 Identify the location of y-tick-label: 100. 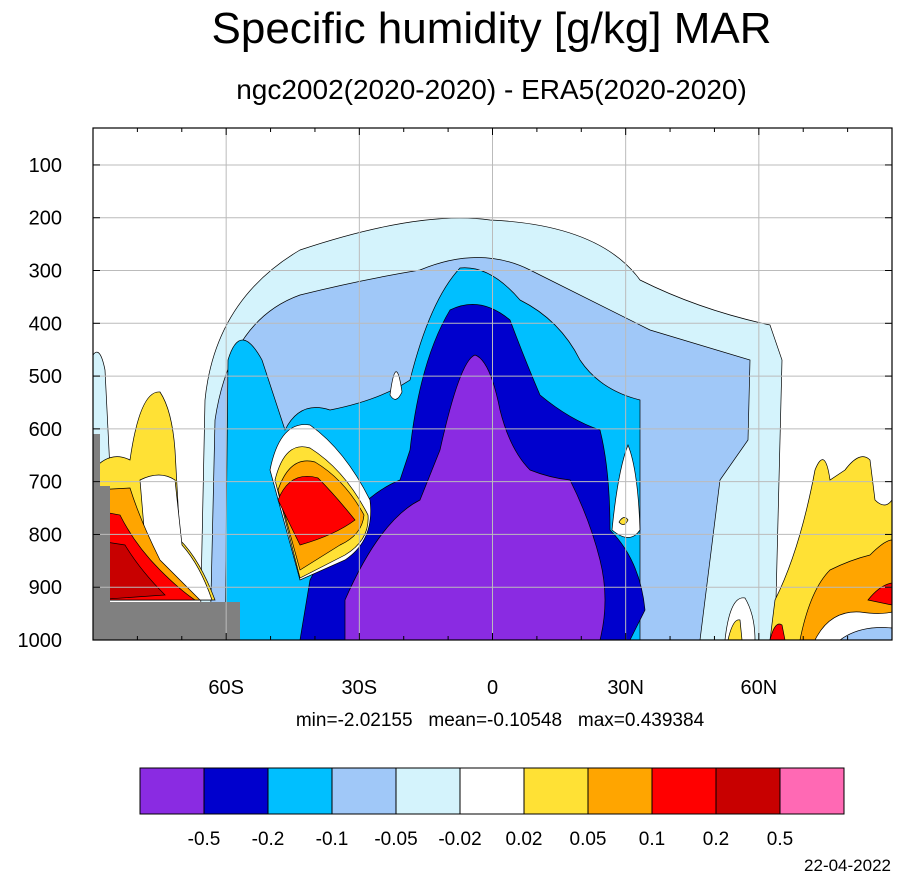
(45, 166).